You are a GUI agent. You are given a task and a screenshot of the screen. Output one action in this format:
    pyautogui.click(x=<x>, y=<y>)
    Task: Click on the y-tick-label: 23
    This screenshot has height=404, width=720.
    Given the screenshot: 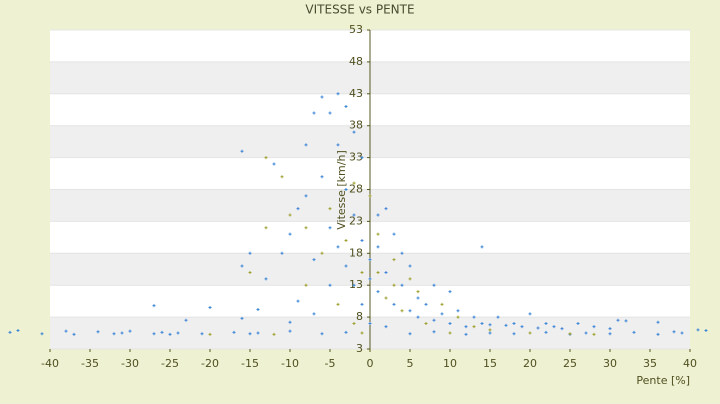 What is the action you would take?
    pyautogui.click(x=356, y=220)
    